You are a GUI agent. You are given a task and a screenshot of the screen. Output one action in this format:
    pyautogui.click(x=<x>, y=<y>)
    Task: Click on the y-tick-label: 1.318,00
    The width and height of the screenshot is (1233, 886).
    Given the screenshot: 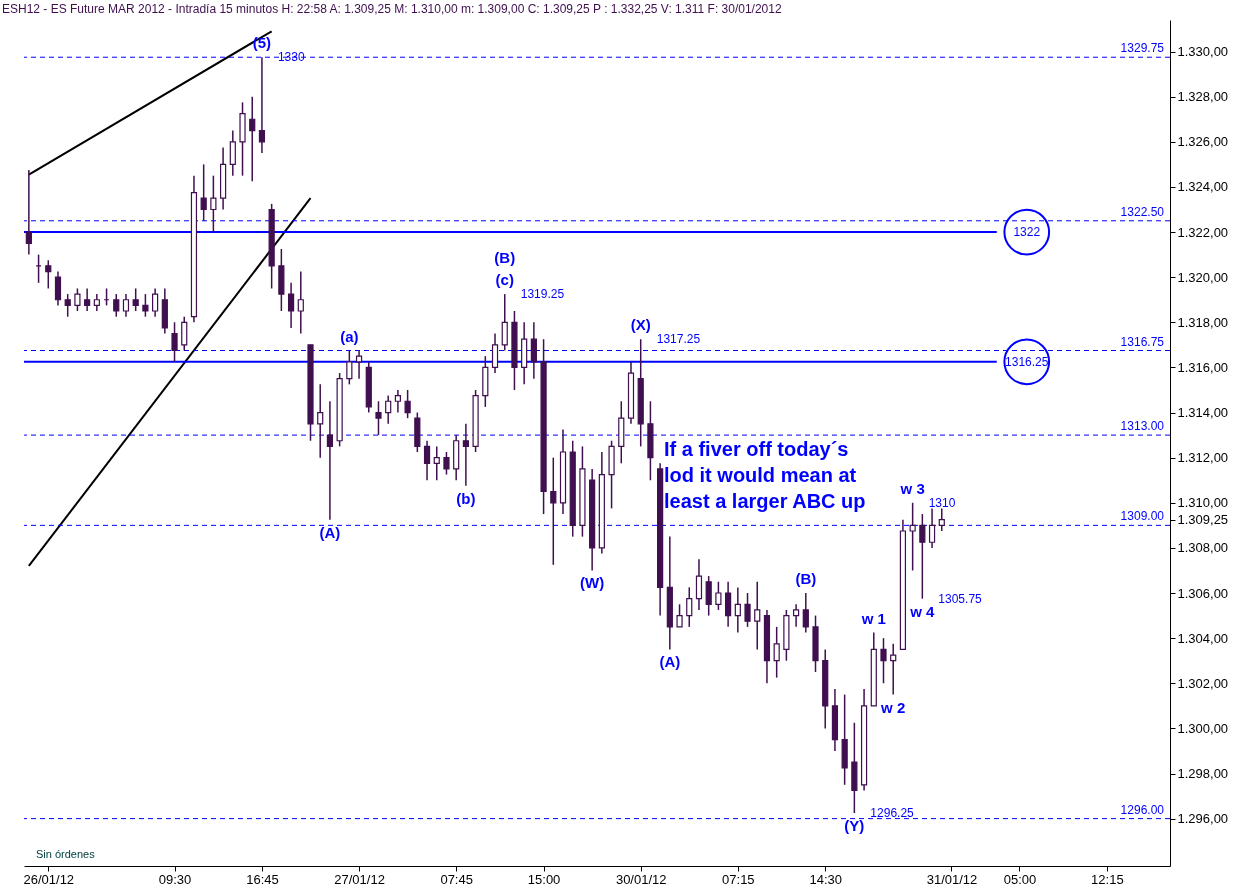 What is the action you would take?
    pyautogui.click(x=1203, y=322)
    